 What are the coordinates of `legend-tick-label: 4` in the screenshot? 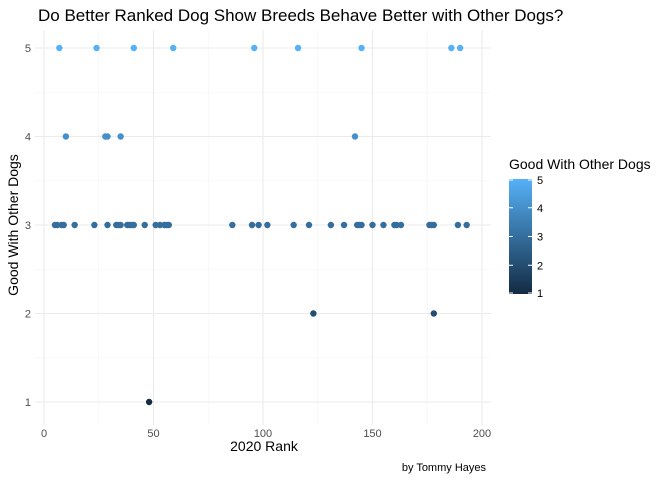 It's located at (540, 209).